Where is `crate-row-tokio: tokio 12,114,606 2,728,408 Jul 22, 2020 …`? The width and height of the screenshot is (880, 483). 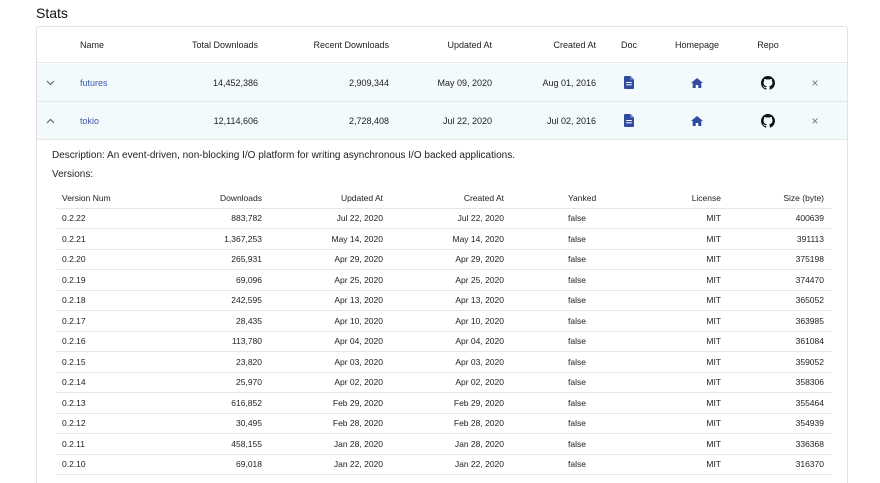
crate-row-tokio: tokio 12,114,606 2,728,408 Jul 22, 2020 … is located at coordinates (442, 121).